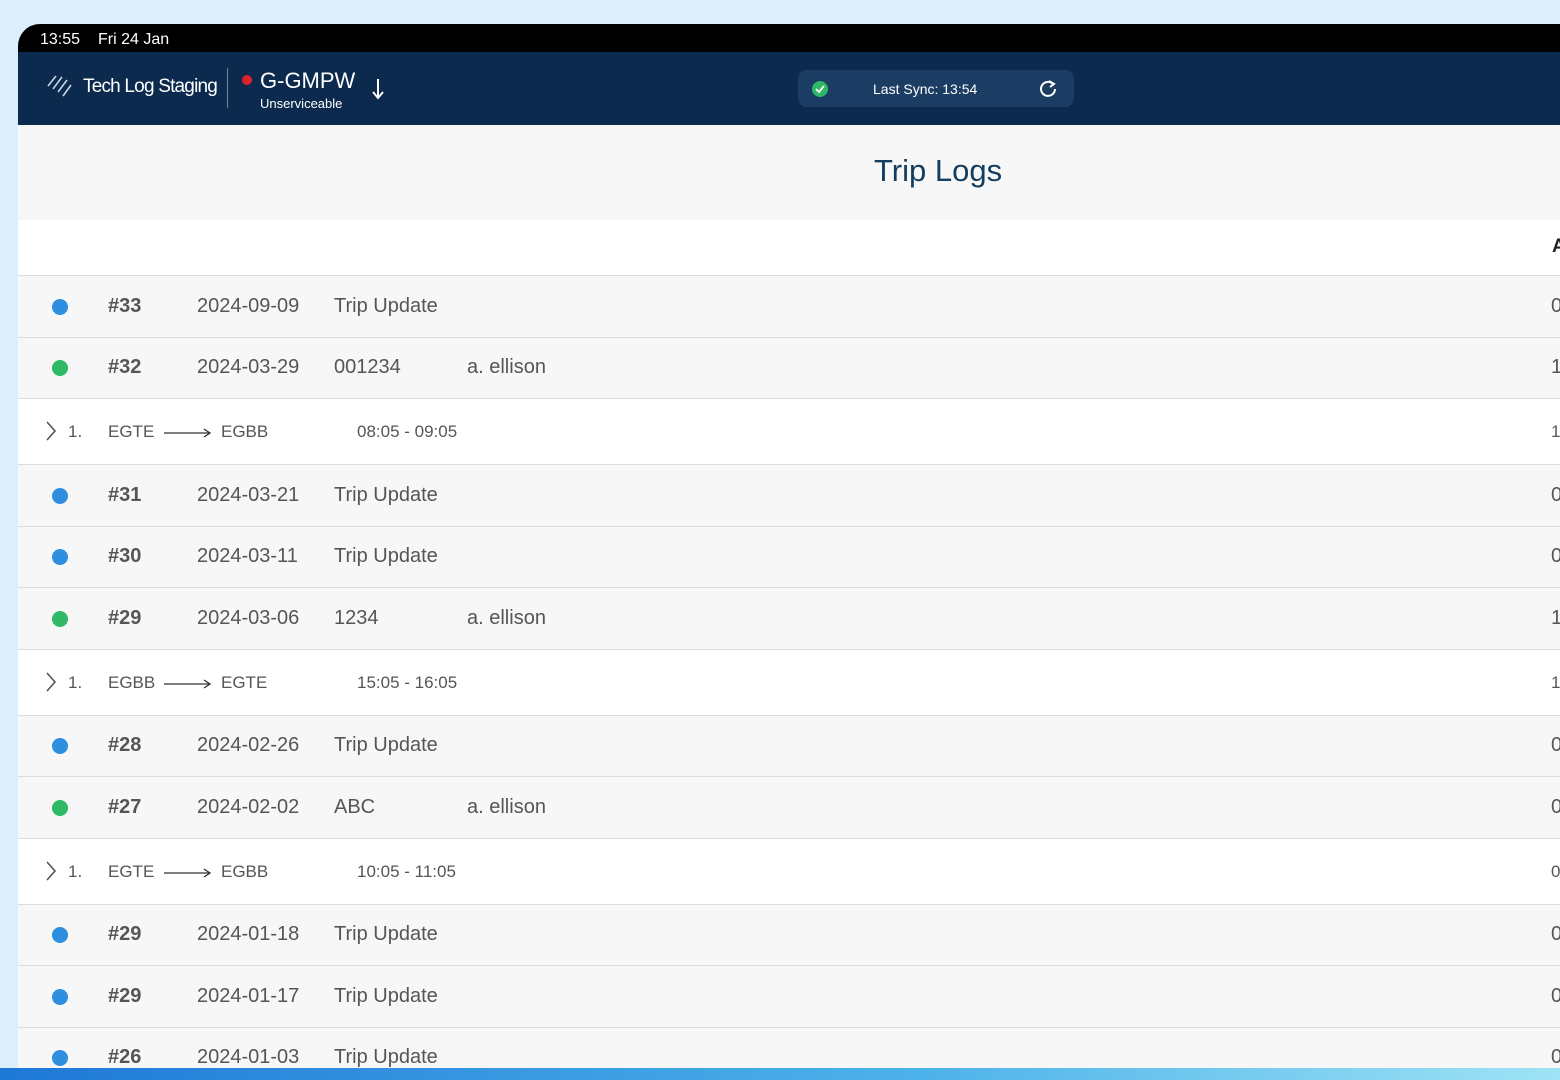  Describe the element at coordinates (789, 557) in the screenshot. I see `trip-row: #30 2024-03-11 Trip Update 0` at that location.